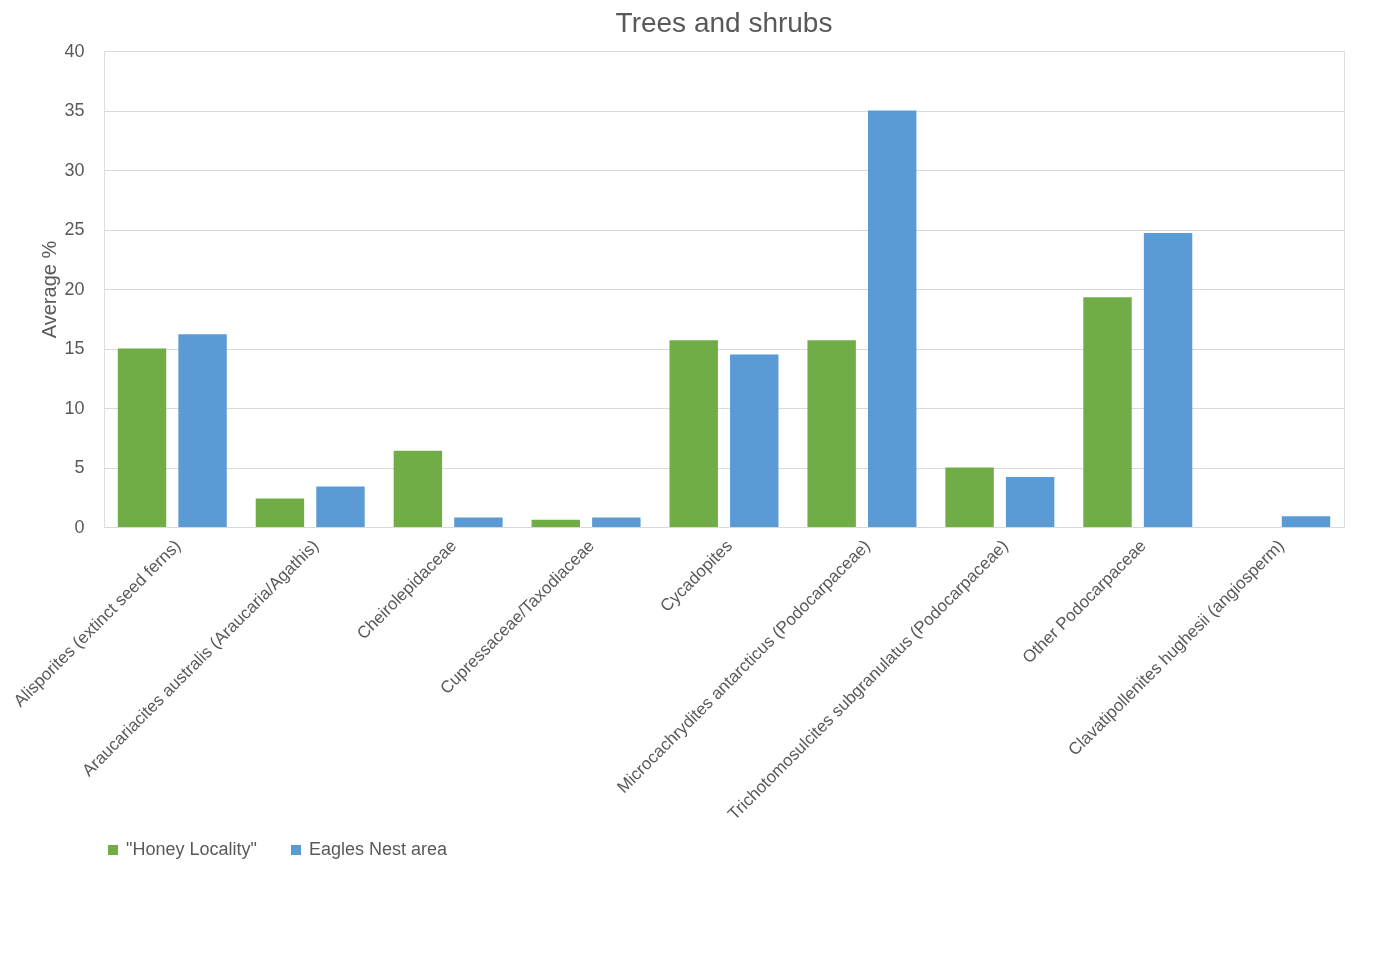 This screenshot has width=1386, height=968. What do you see at coordinates (79, 526) in the screenshot?
I see `y-tick-label: 0` at bounding box center [79, 526].